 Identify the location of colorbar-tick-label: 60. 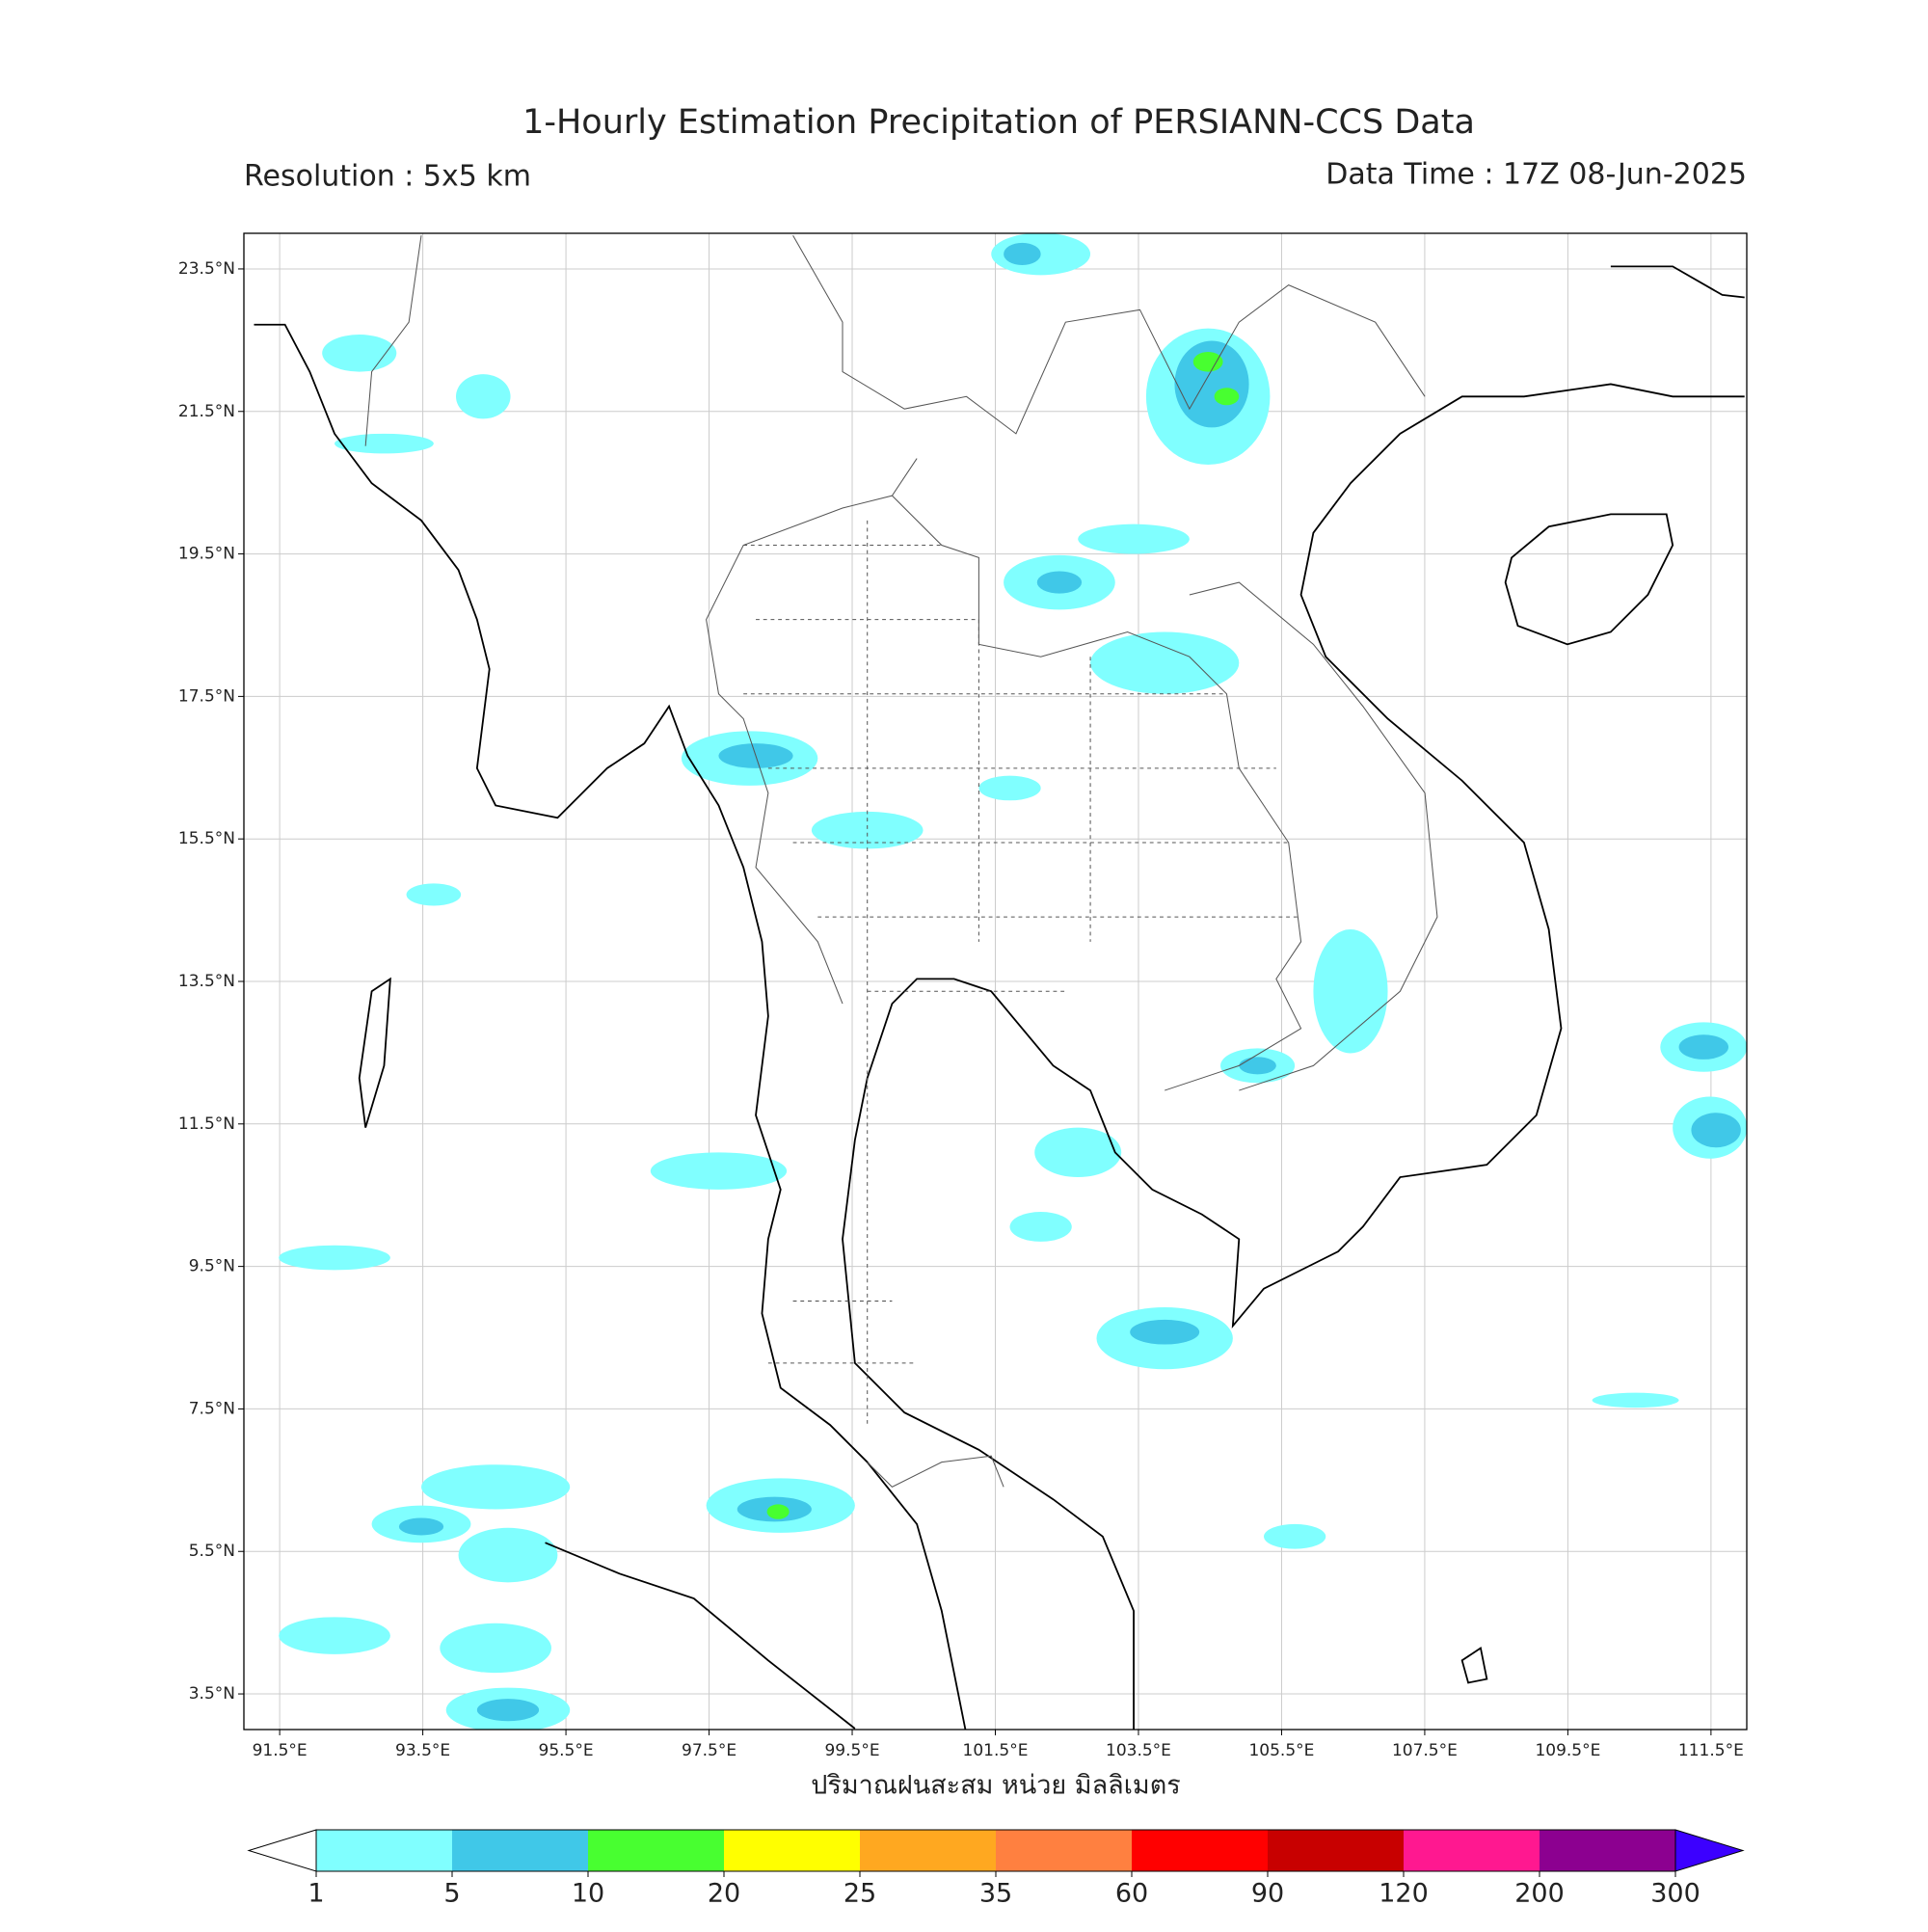
(1131, 1894).